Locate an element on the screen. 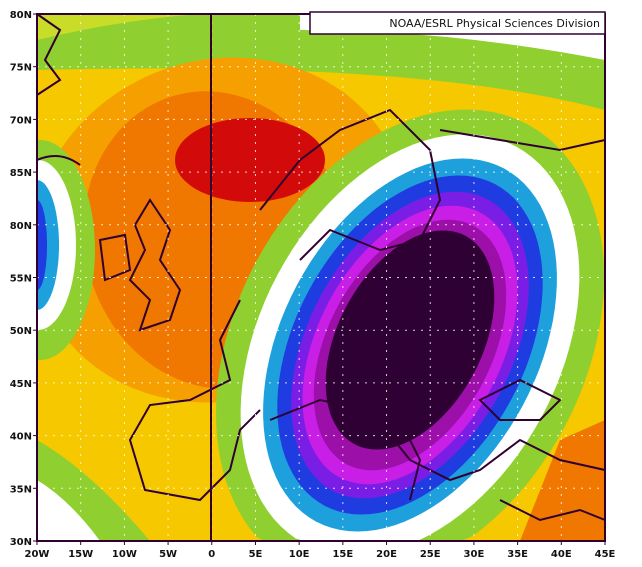 The width and height of the screenshot is (642, 567). west-cell-blue is located at coordinates (42, 245).